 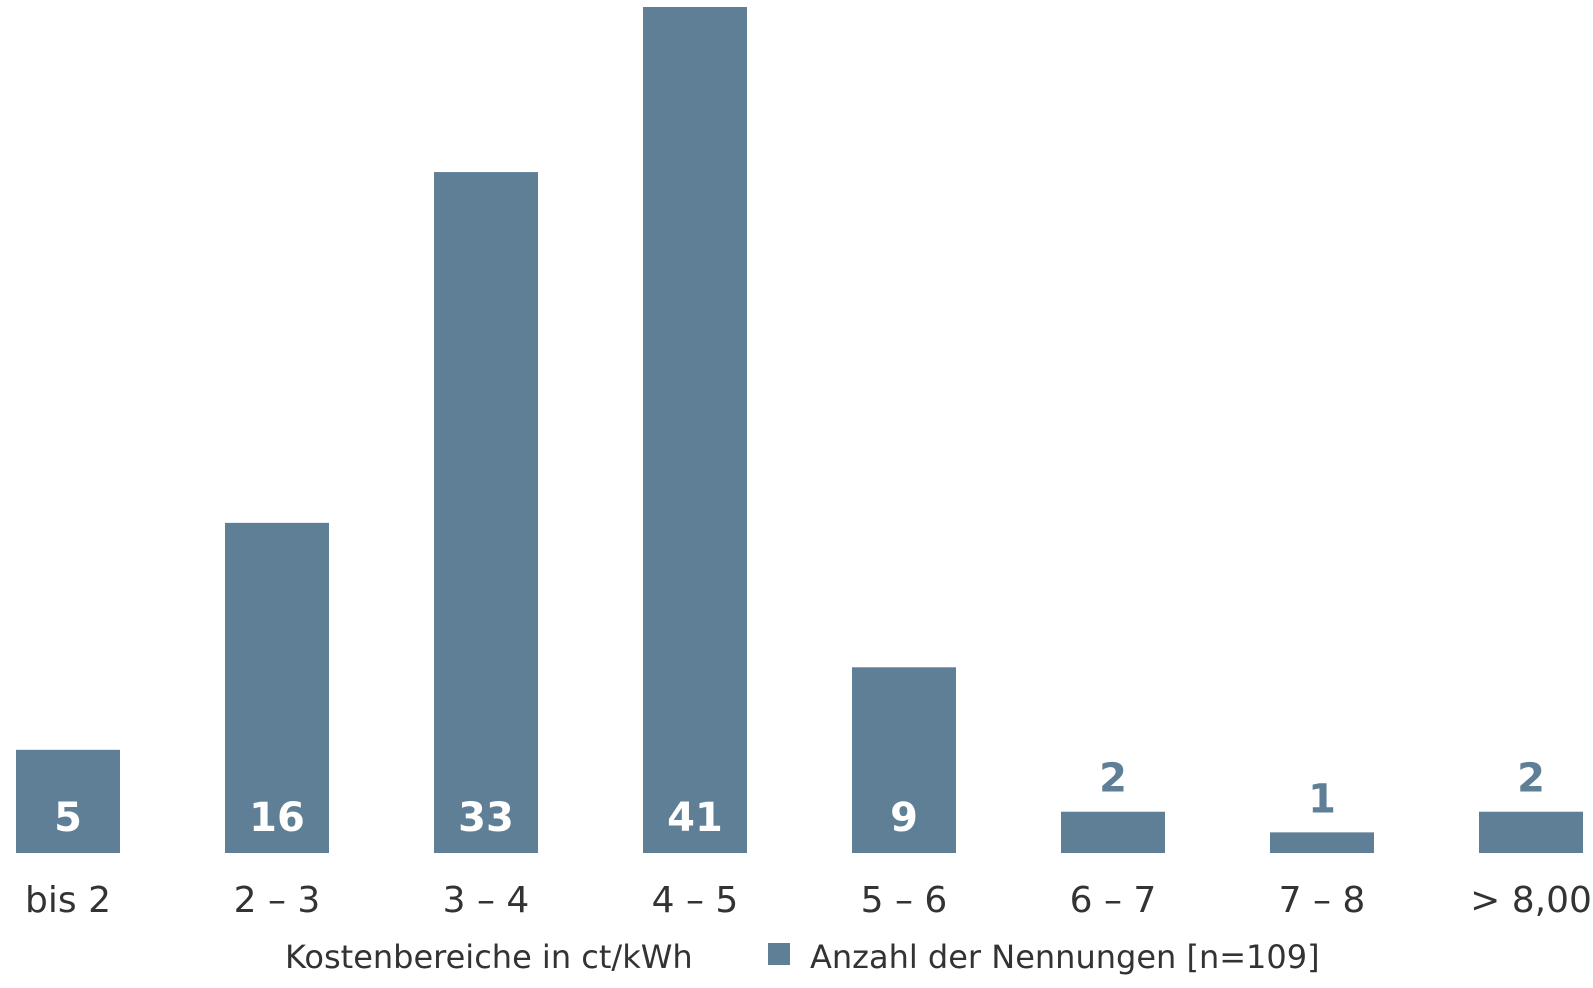 I want to click on bar-value-label-6: 1, so click(x=1322, y=799).